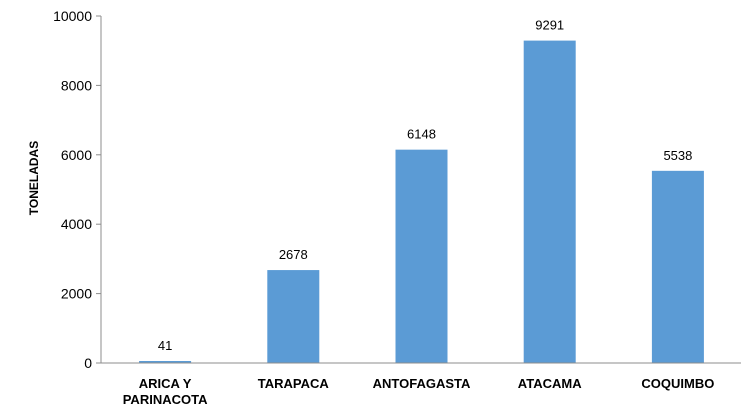 Image resolution: width=741 pixels, height=410 pixels. Describe the element at coordinates (76, 224) in the screenshot. I see `y-tick-label: 4000` at that location.